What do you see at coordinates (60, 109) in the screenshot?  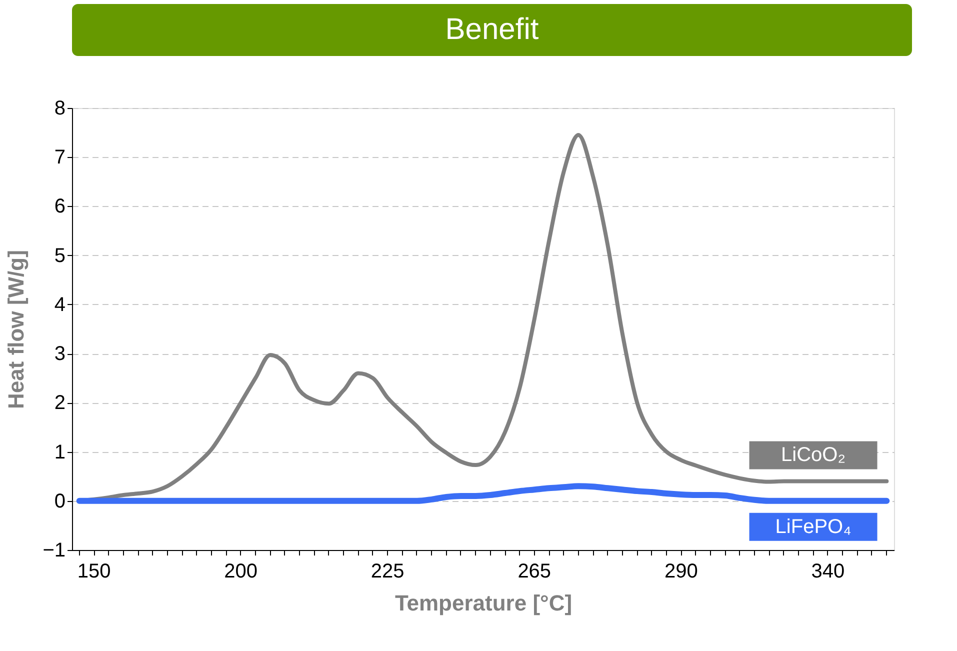 I see `y-tick-label: 8` at bounding box center [60, 109].